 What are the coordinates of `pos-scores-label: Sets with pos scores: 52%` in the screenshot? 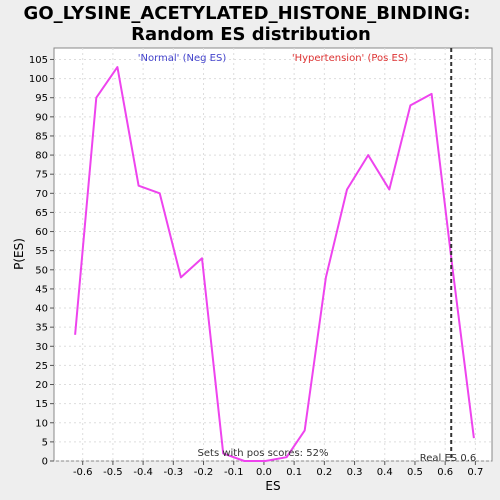 It's located at (263, 453).